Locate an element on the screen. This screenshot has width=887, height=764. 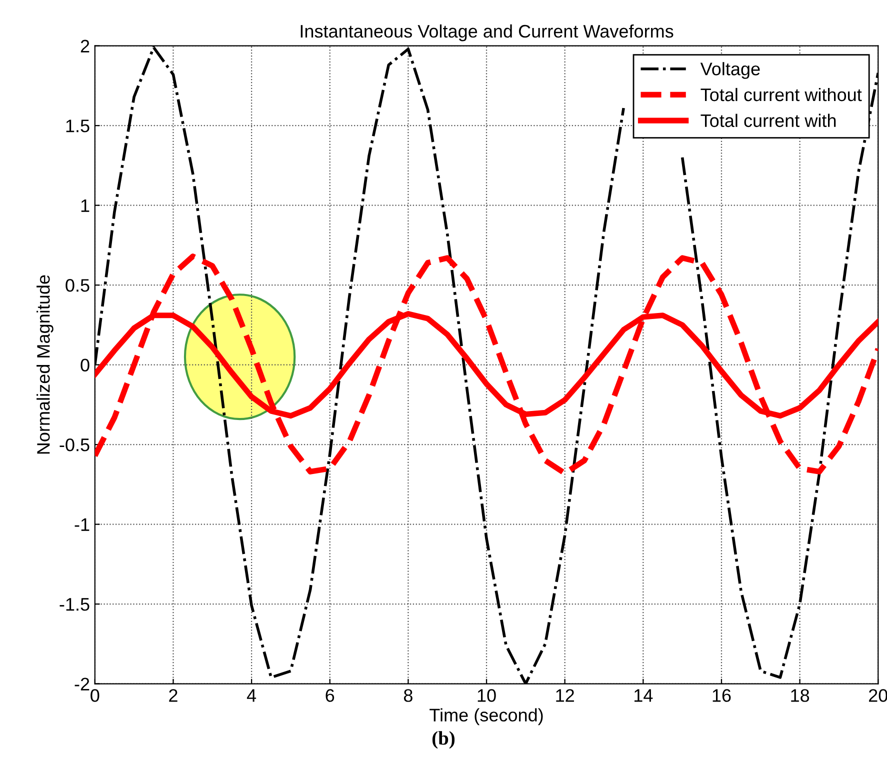
y-axis-title: Normalized Magnitude is located at coordinates (45, 364).